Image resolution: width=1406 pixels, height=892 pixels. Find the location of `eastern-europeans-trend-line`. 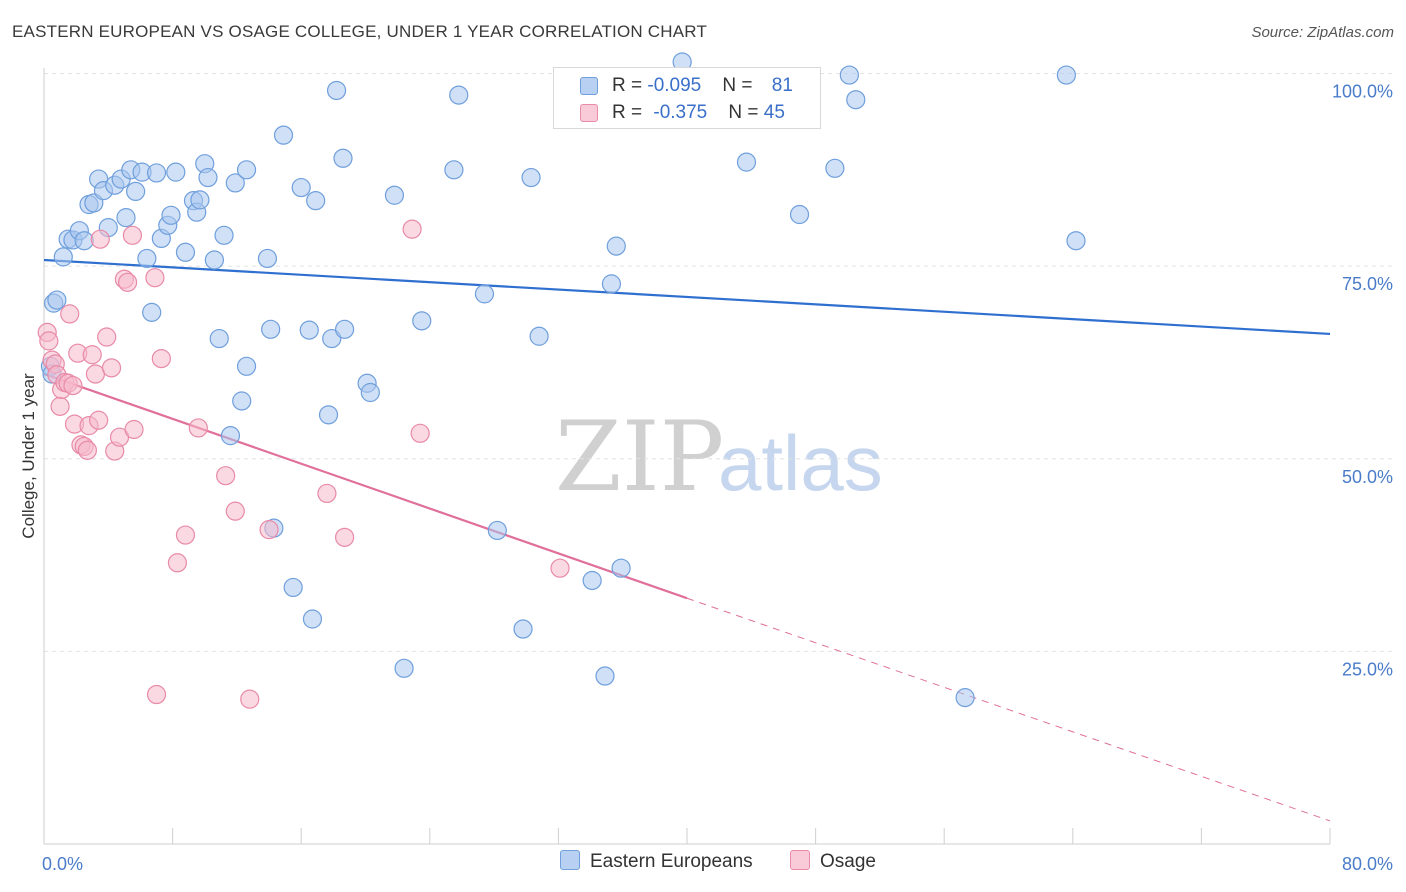

eastern-europeans-trend-line is located at coordinates (687, 297).